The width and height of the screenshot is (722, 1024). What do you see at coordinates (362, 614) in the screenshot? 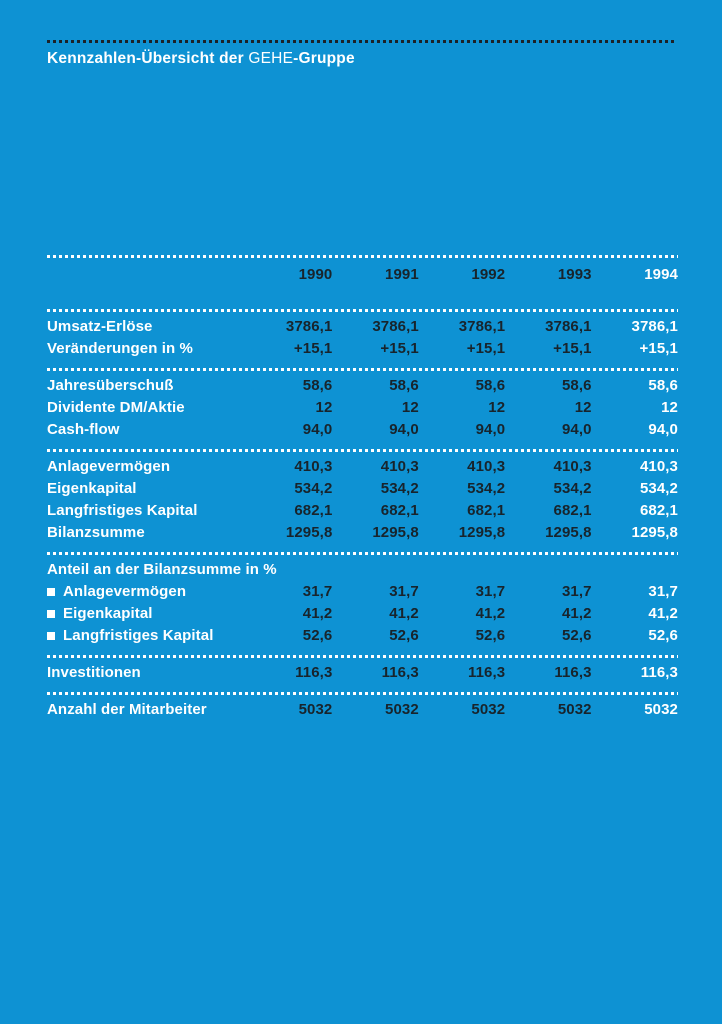
I see `table-row: Eigenkapital 41,2 41,2 41,2 41,2 41,2` at bounding box center [362, 614].